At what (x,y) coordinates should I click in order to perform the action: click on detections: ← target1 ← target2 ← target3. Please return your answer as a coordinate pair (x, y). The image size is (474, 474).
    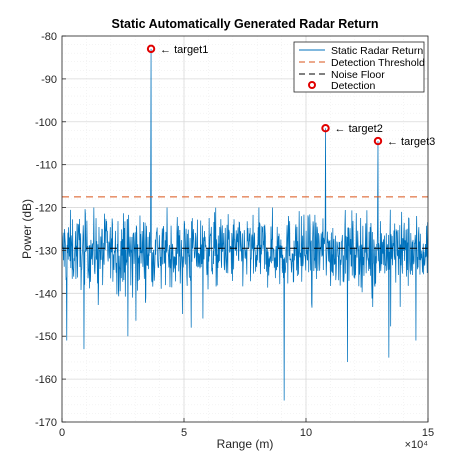
    Looking at the image, I should click on (290, 96).